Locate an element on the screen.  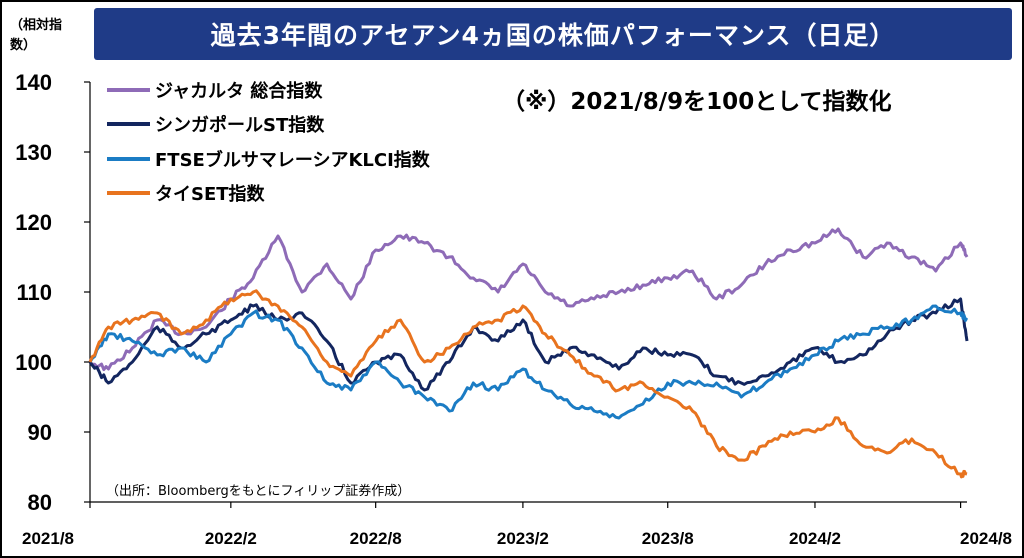
x-tick-label: 2023/2 is located at coordinates (523, 538).